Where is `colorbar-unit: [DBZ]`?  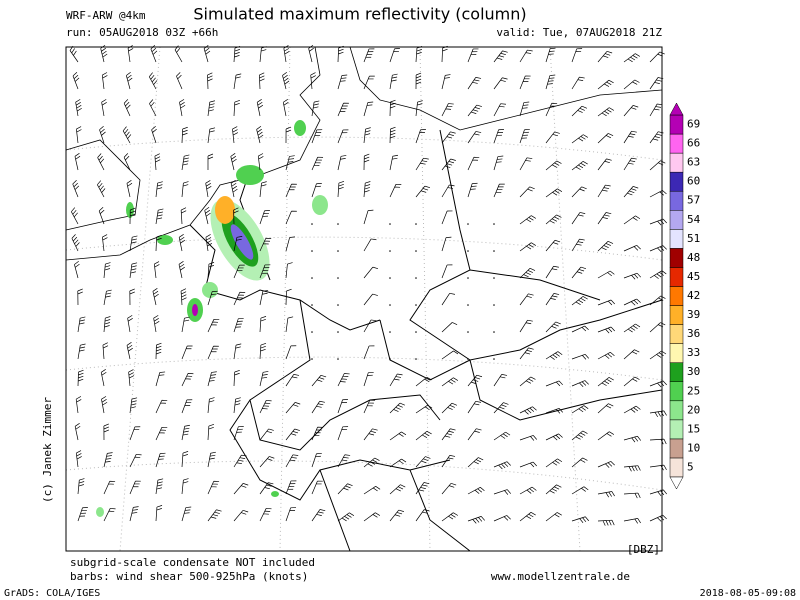 colorbar-unit: [DBZ] is located at coordinates (643, 549).